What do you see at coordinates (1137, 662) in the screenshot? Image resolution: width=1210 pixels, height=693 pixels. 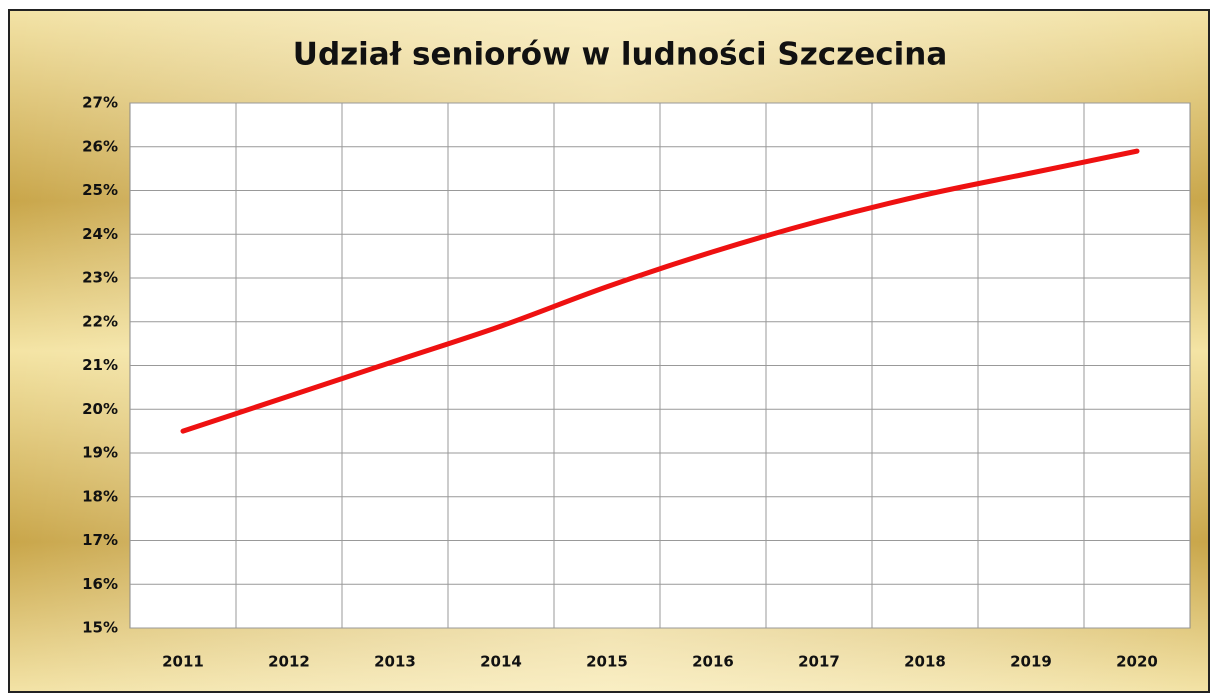 I see `x-tick-label: 2020` at bounding box center [1137, 662].